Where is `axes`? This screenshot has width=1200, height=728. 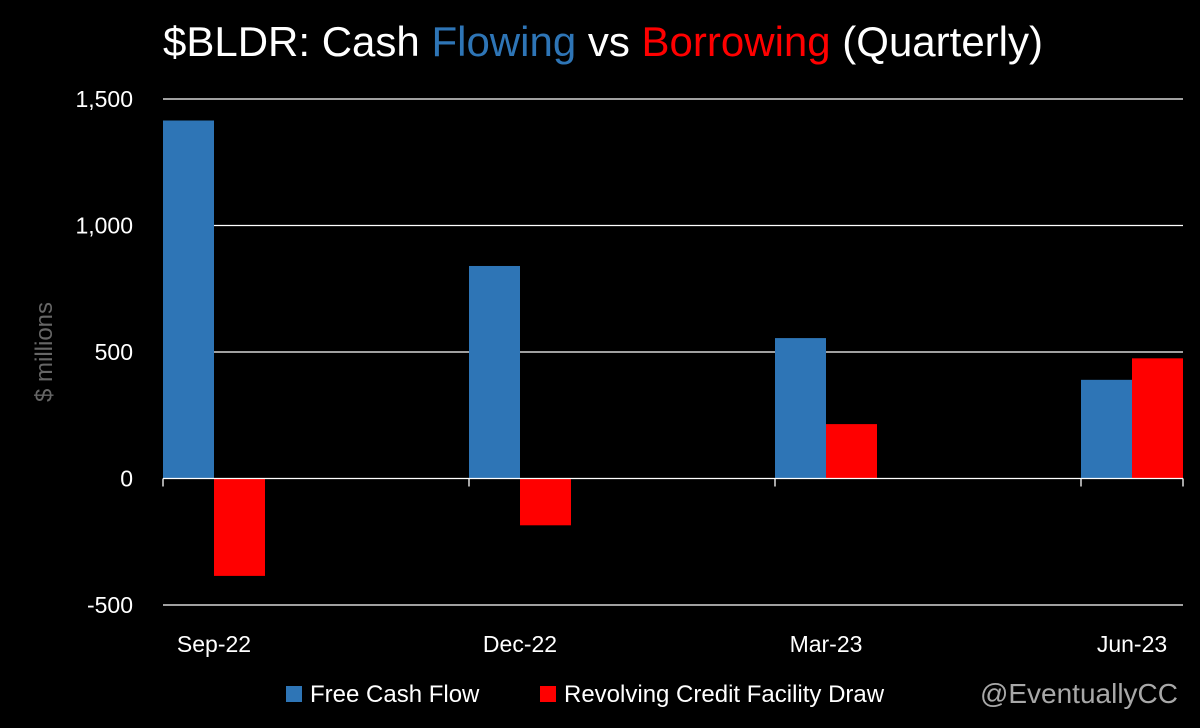
axes is located at coordinates (673, 482).